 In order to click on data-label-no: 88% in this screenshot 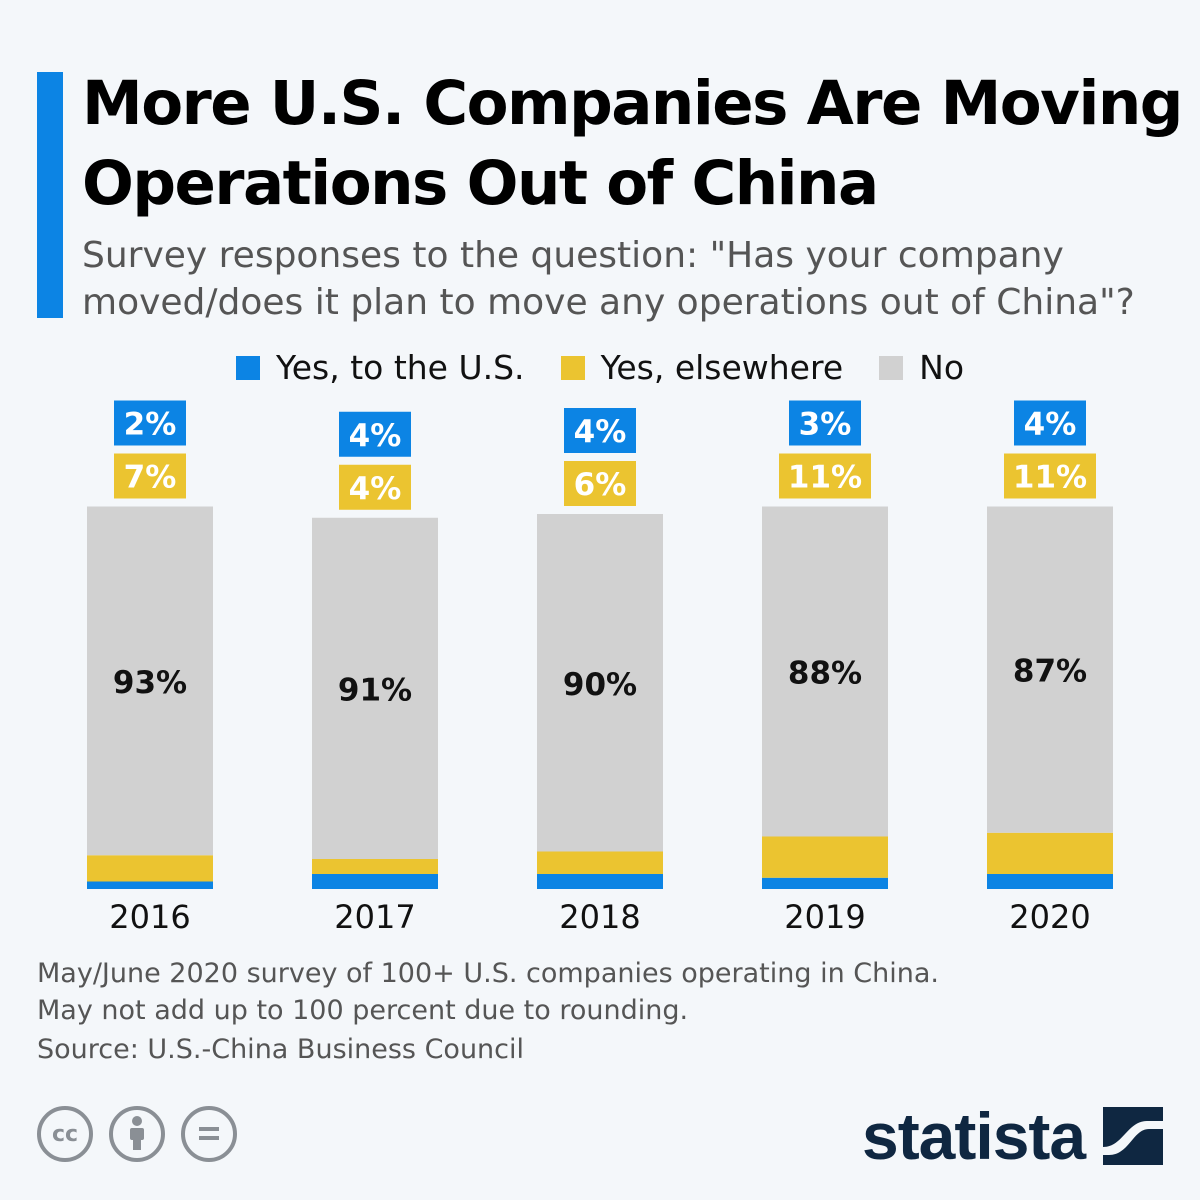, I will do `click(825, 674)`.